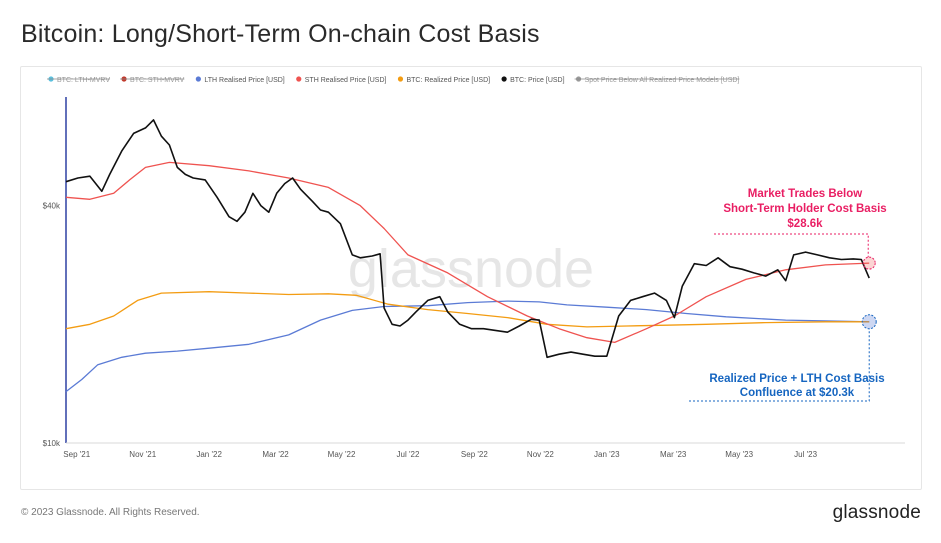 The image size is (941, 543). What do you see at coordinates (83, 80) in the screenshot?
I see `legend-label: BTC: LTH-MVRV` at bounding box center [83, 80].